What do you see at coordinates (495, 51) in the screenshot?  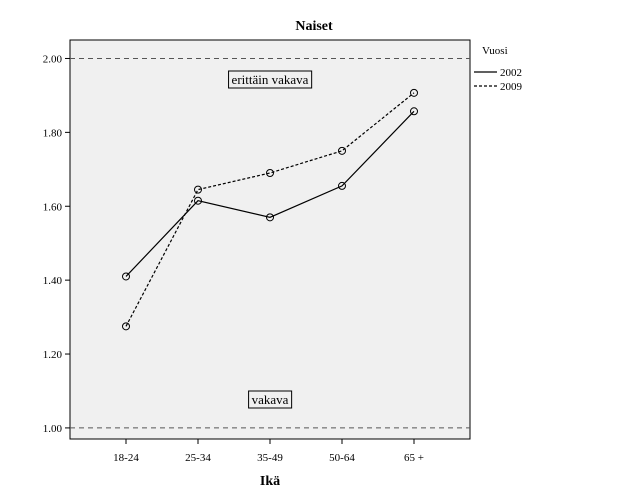 I see `legend-title: Vuosi` at bounding box center [495, 51].